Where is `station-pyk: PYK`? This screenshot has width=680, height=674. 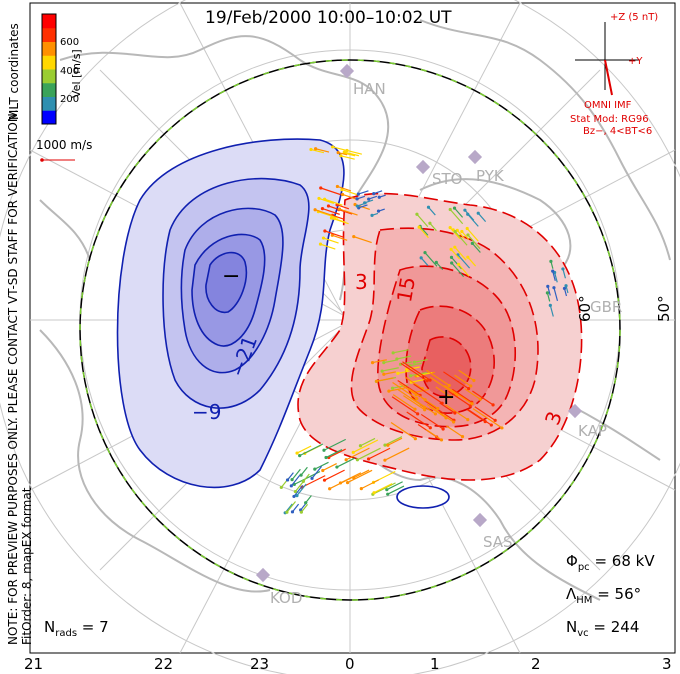
station-pyk: PYK is located at coordinates (490, 176).